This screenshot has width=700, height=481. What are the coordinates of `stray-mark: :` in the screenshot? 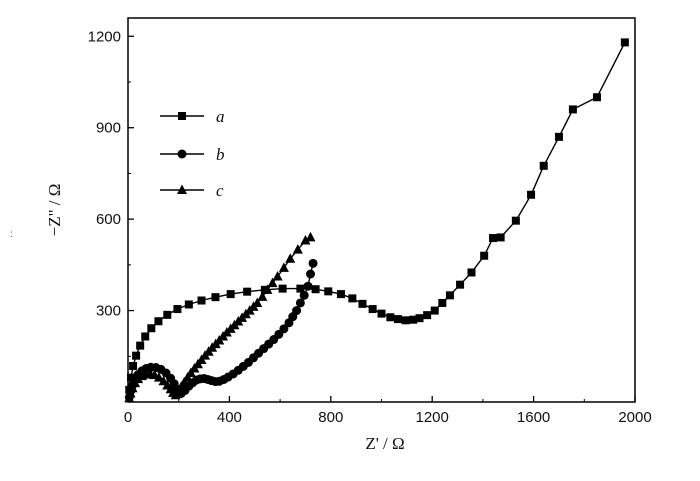 It's located at (11, 234).